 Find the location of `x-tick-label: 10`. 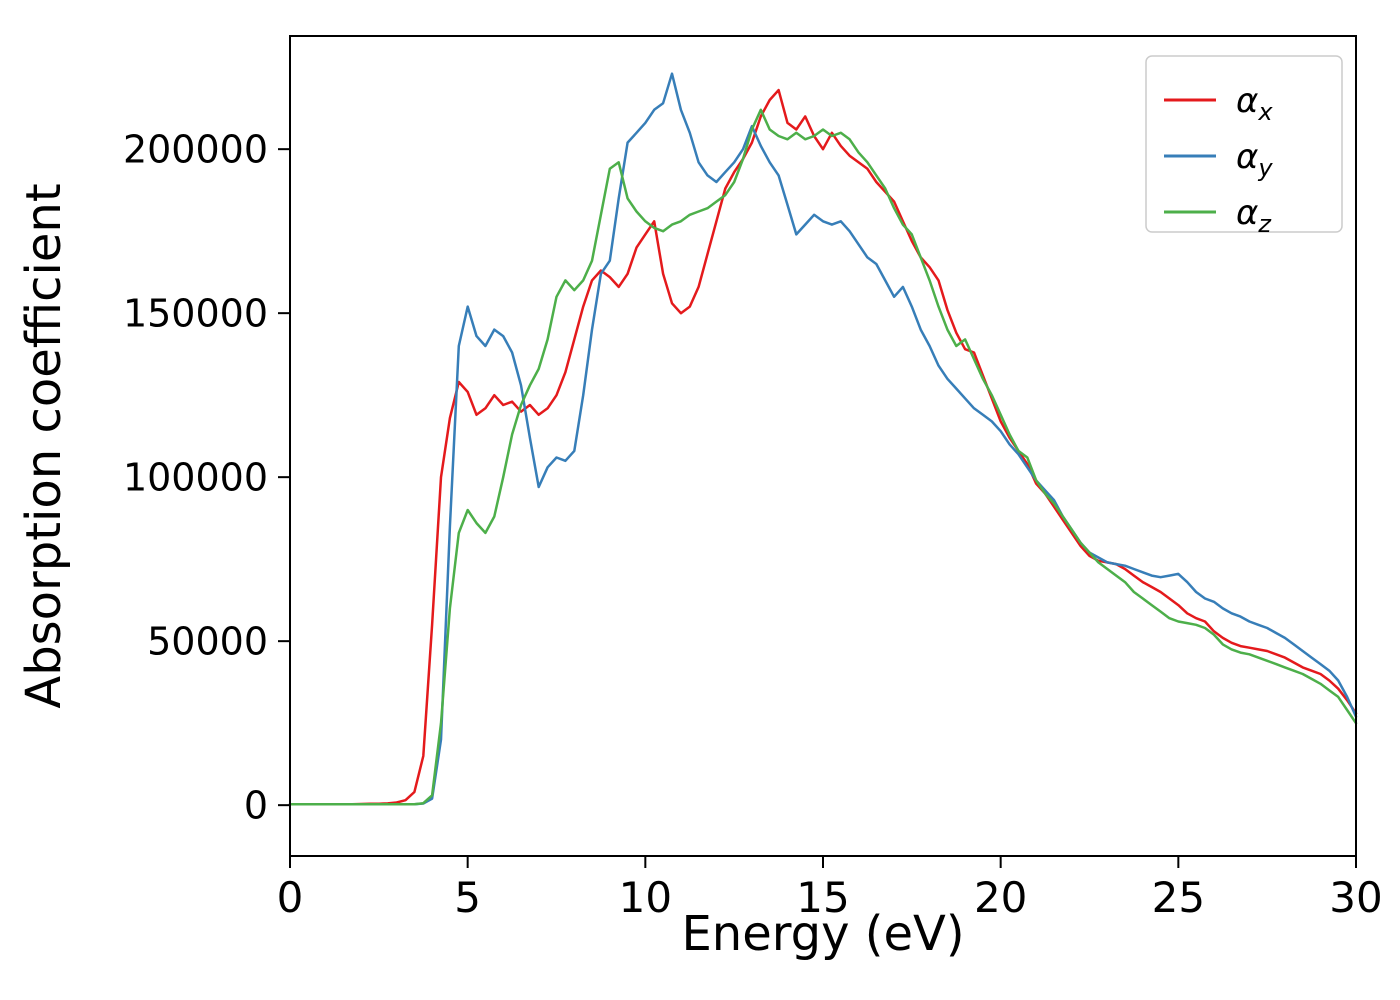

x-tick-label: 10 is located at coordinates (645, 897).